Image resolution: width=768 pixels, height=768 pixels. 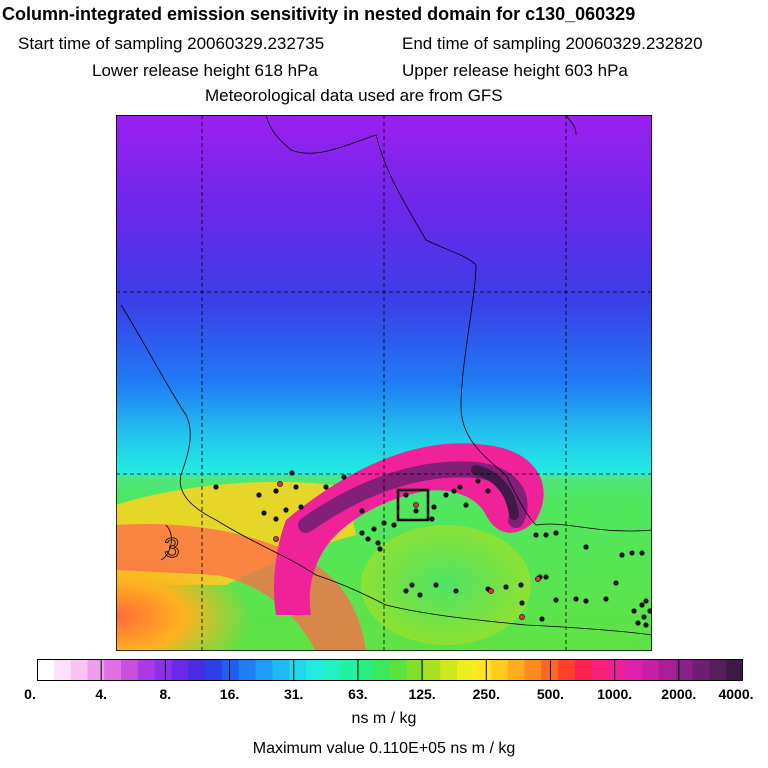 I want to click on start-time-label: Start time of sampling 20060329.232735, so click(x=171, y=43).